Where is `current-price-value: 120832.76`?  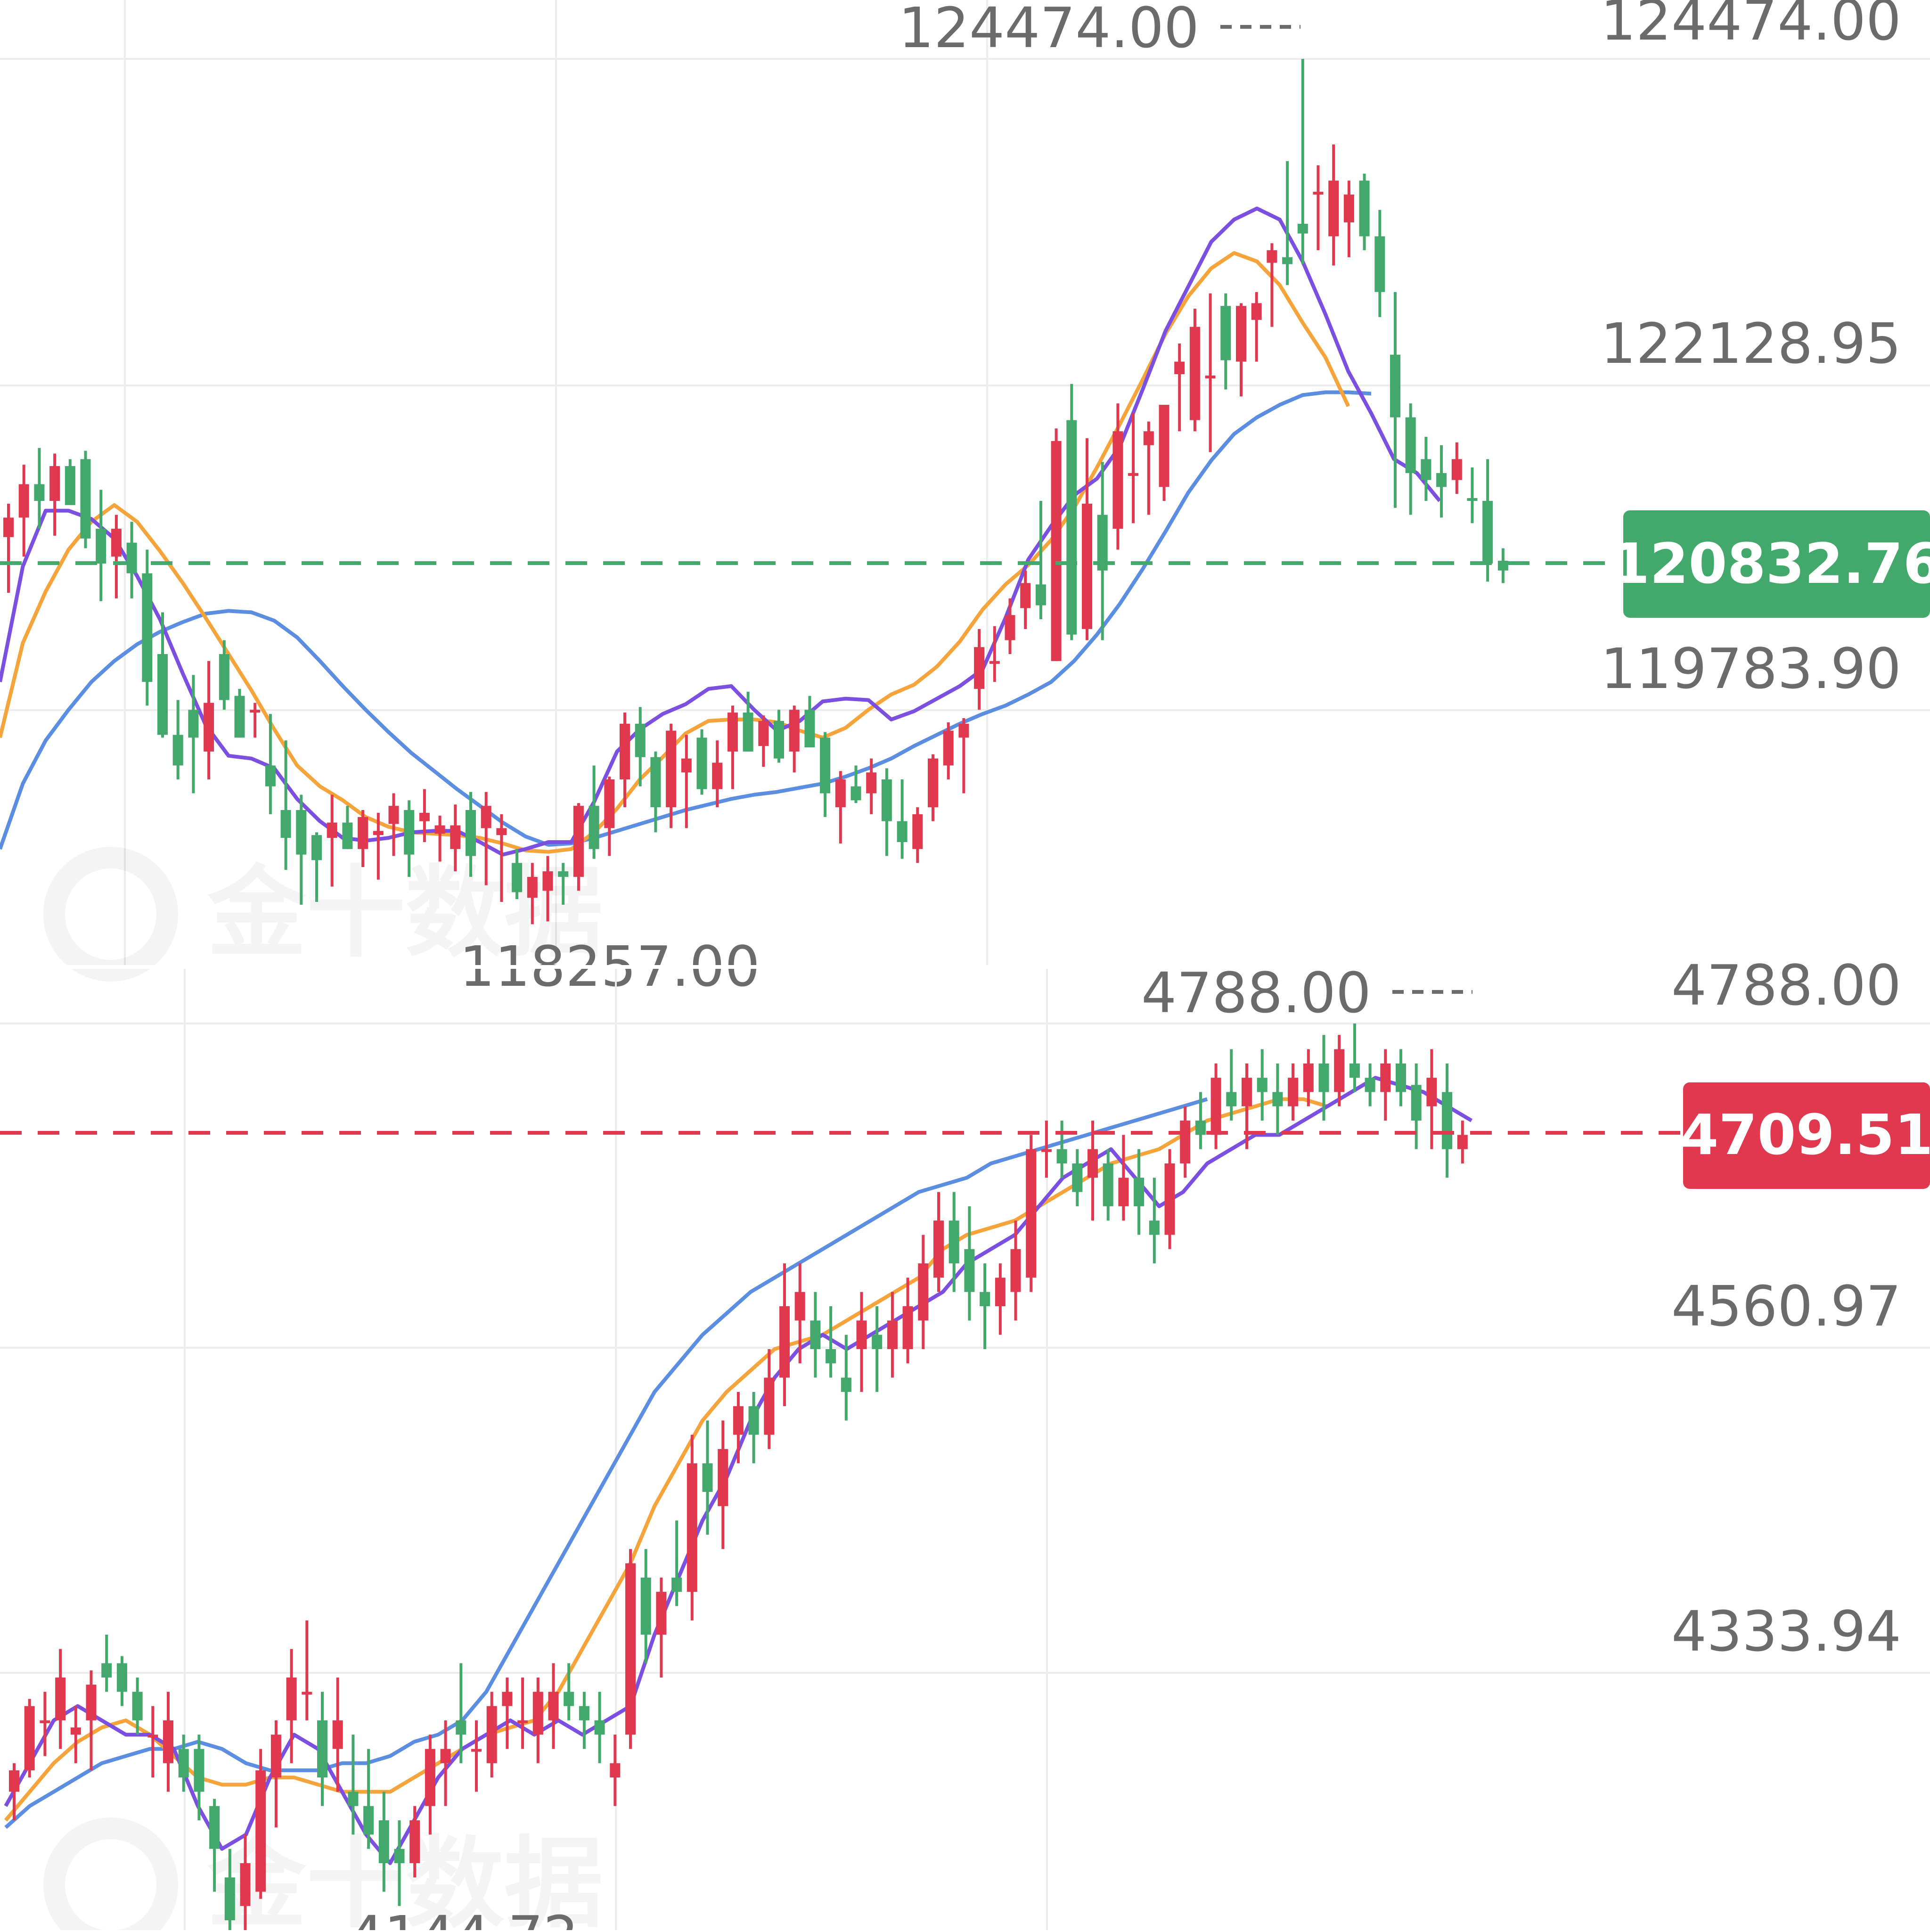 current-price-value: 120832.76 is located at coordinates (1770, 563).